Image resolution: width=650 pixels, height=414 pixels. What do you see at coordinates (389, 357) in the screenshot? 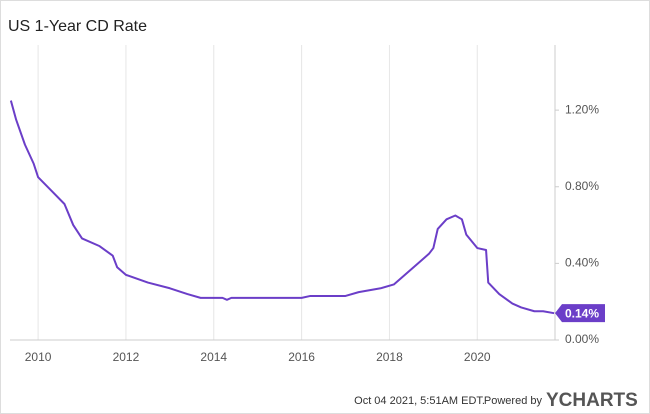
I see `x-tick-label: 2018` at bounding box center [389, 357].